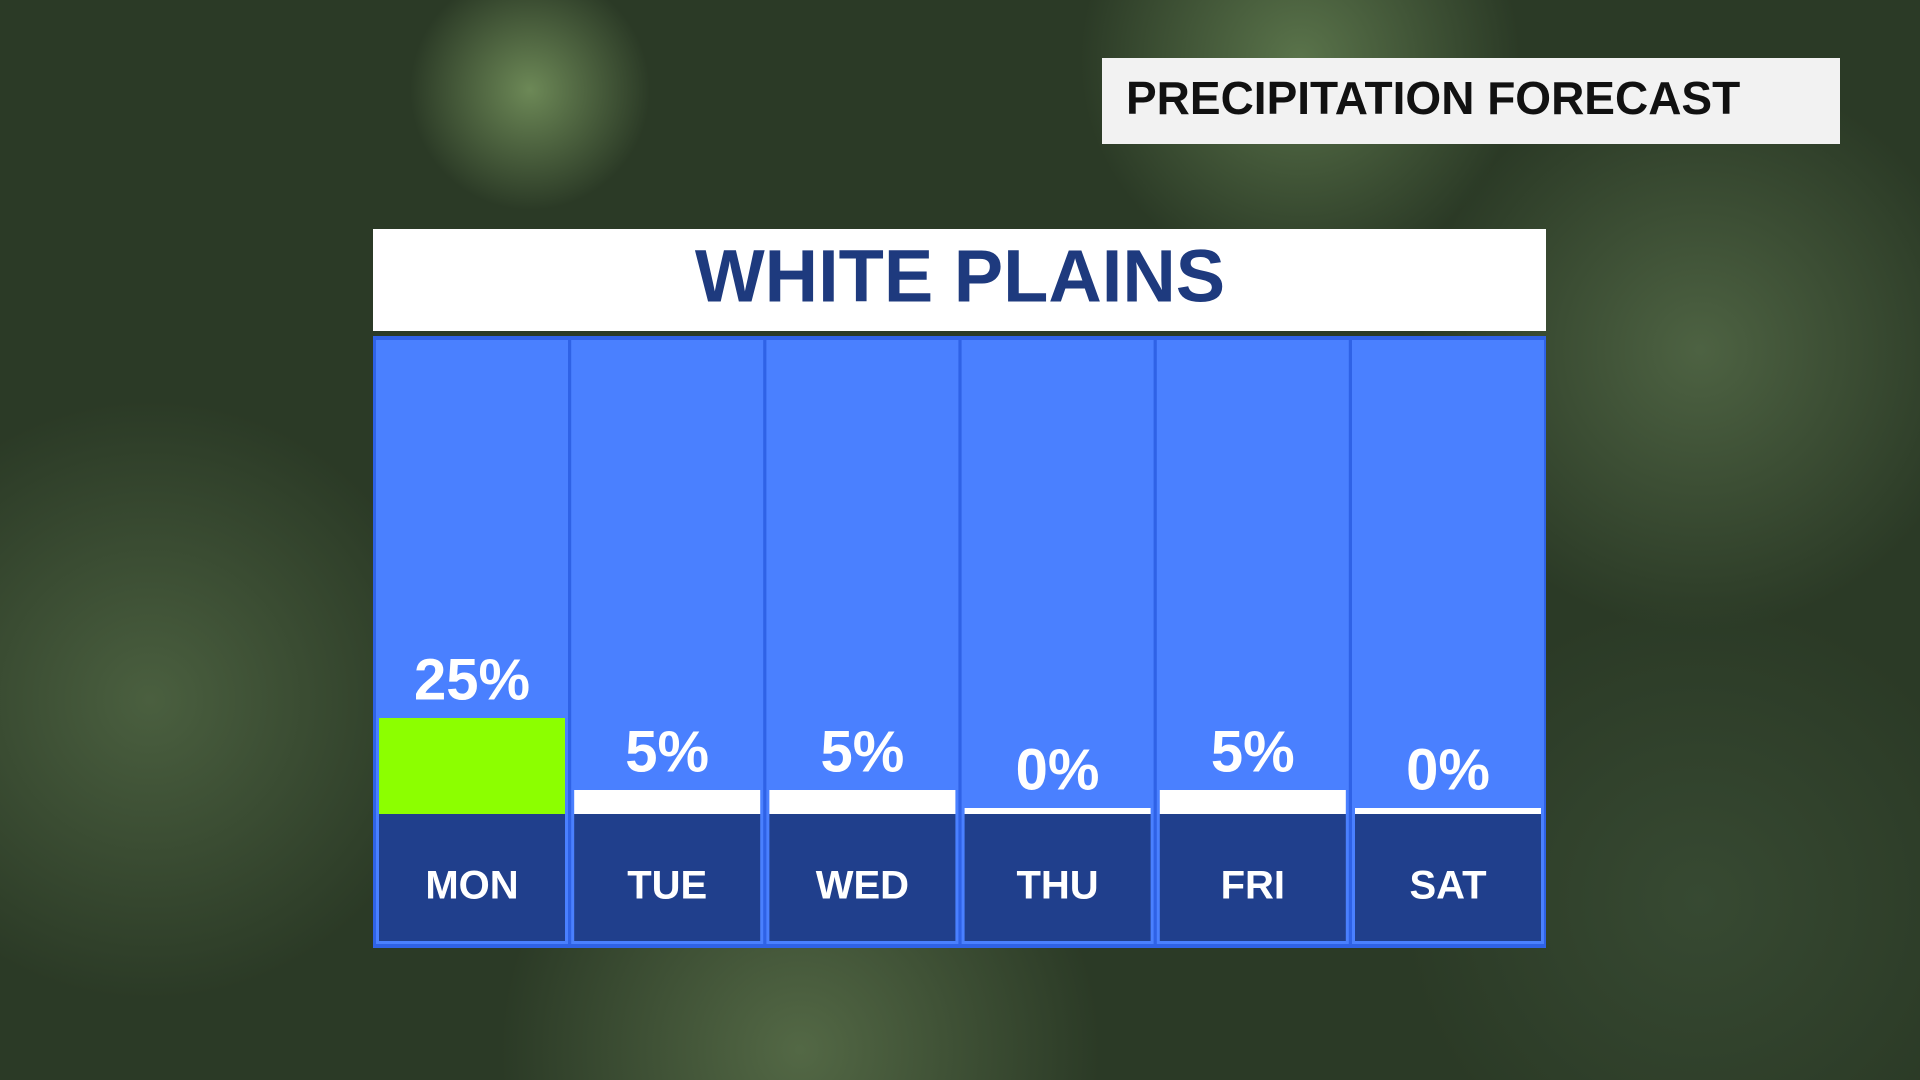 This screenshot has height=1080, width=1920. I want to click on chart-title: PRECIPITATION FORECAST, so click(1433, 98).